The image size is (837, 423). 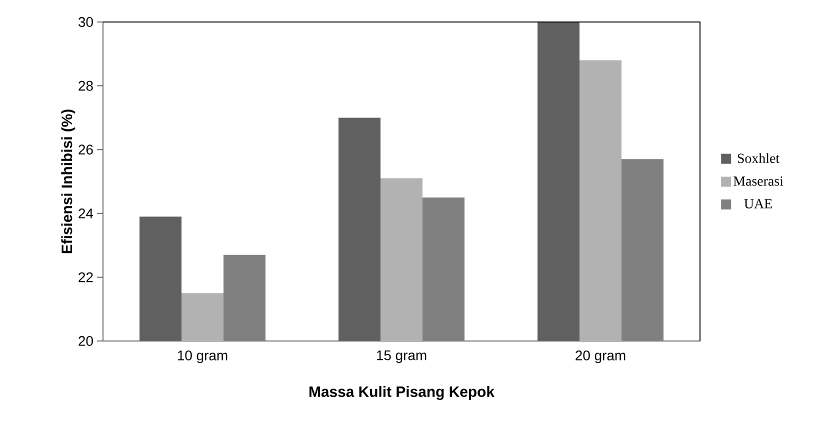 I want to click on y-tick-label: 24, so click(x=86, y=213).